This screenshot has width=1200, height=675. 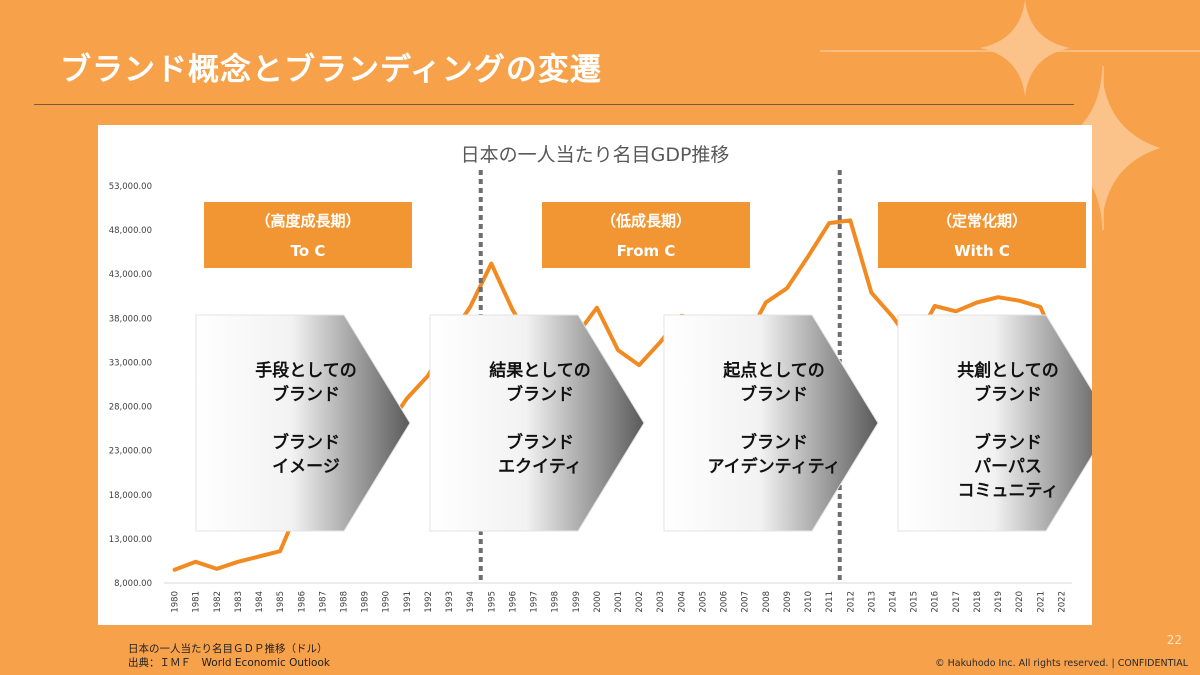 I want to click on y-tick-label: 18,000.00, so click(x=130, y=496).